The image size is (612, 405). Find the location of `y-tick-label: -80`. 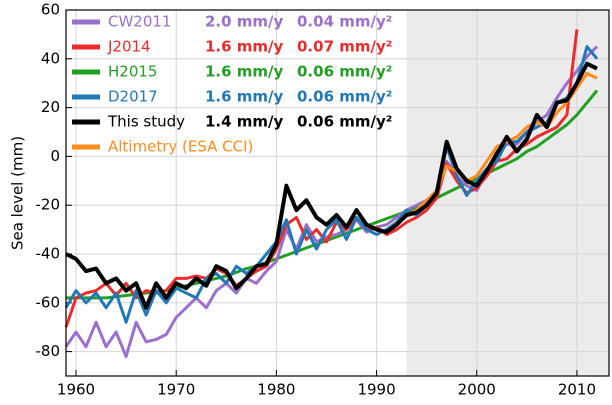

y-tick-label: -80 is located at coordinates (48, 351).